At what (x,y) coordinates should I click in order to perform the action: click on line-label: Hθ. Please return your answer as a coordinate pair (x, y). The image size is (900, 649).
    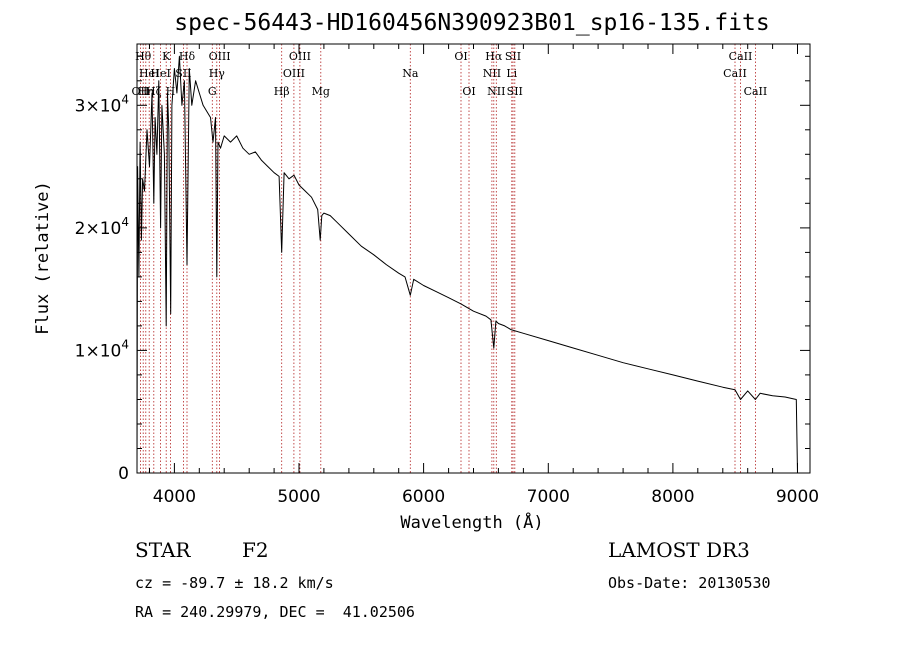
    Looking at the image, I should click on (143, 56).